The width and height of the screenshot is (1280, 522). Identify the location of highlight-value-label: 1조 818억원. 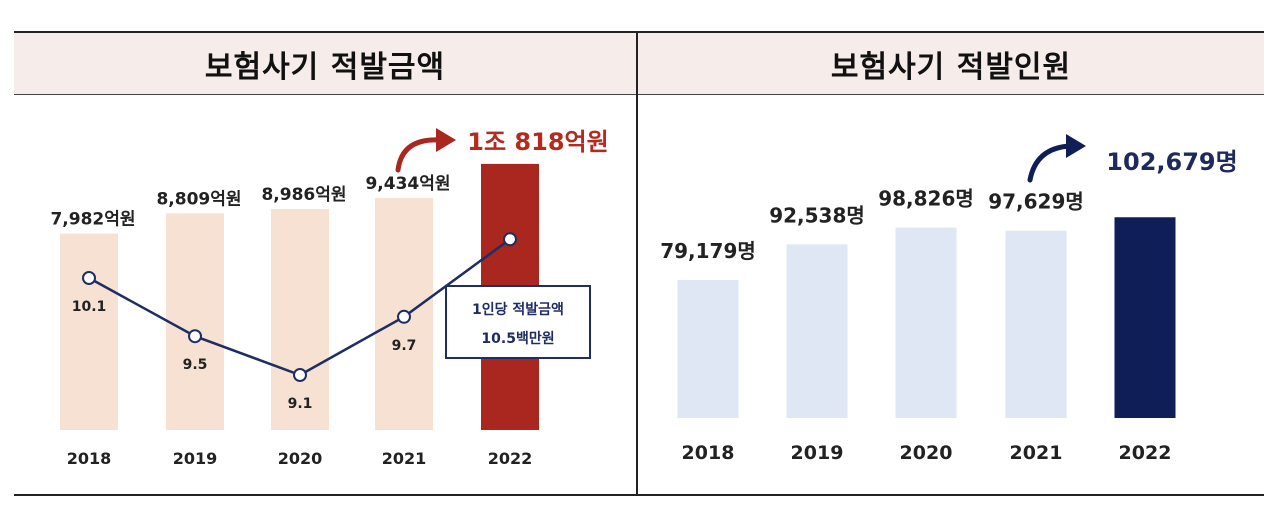
(537, 142).